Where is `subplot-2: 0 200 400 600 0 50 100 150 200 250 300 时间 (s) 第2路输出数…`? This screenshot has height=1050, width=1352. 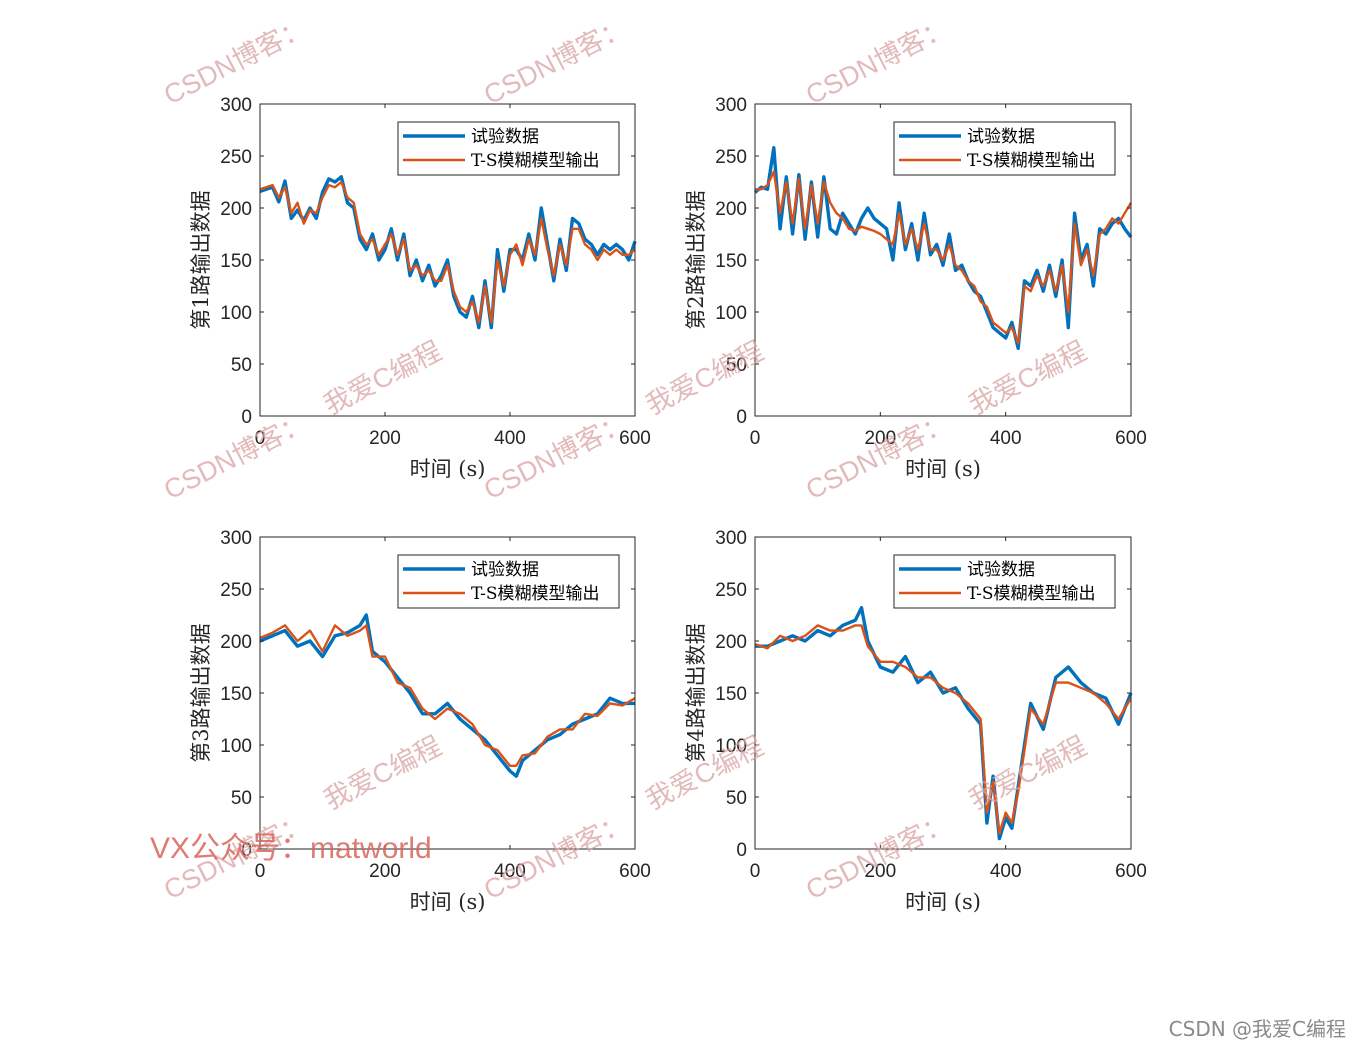
subplot-2: 0 200 400 600 0 50 100 150 200 250 300 时间 (s) 第2路输出数… is located at coordinates (915, 288).